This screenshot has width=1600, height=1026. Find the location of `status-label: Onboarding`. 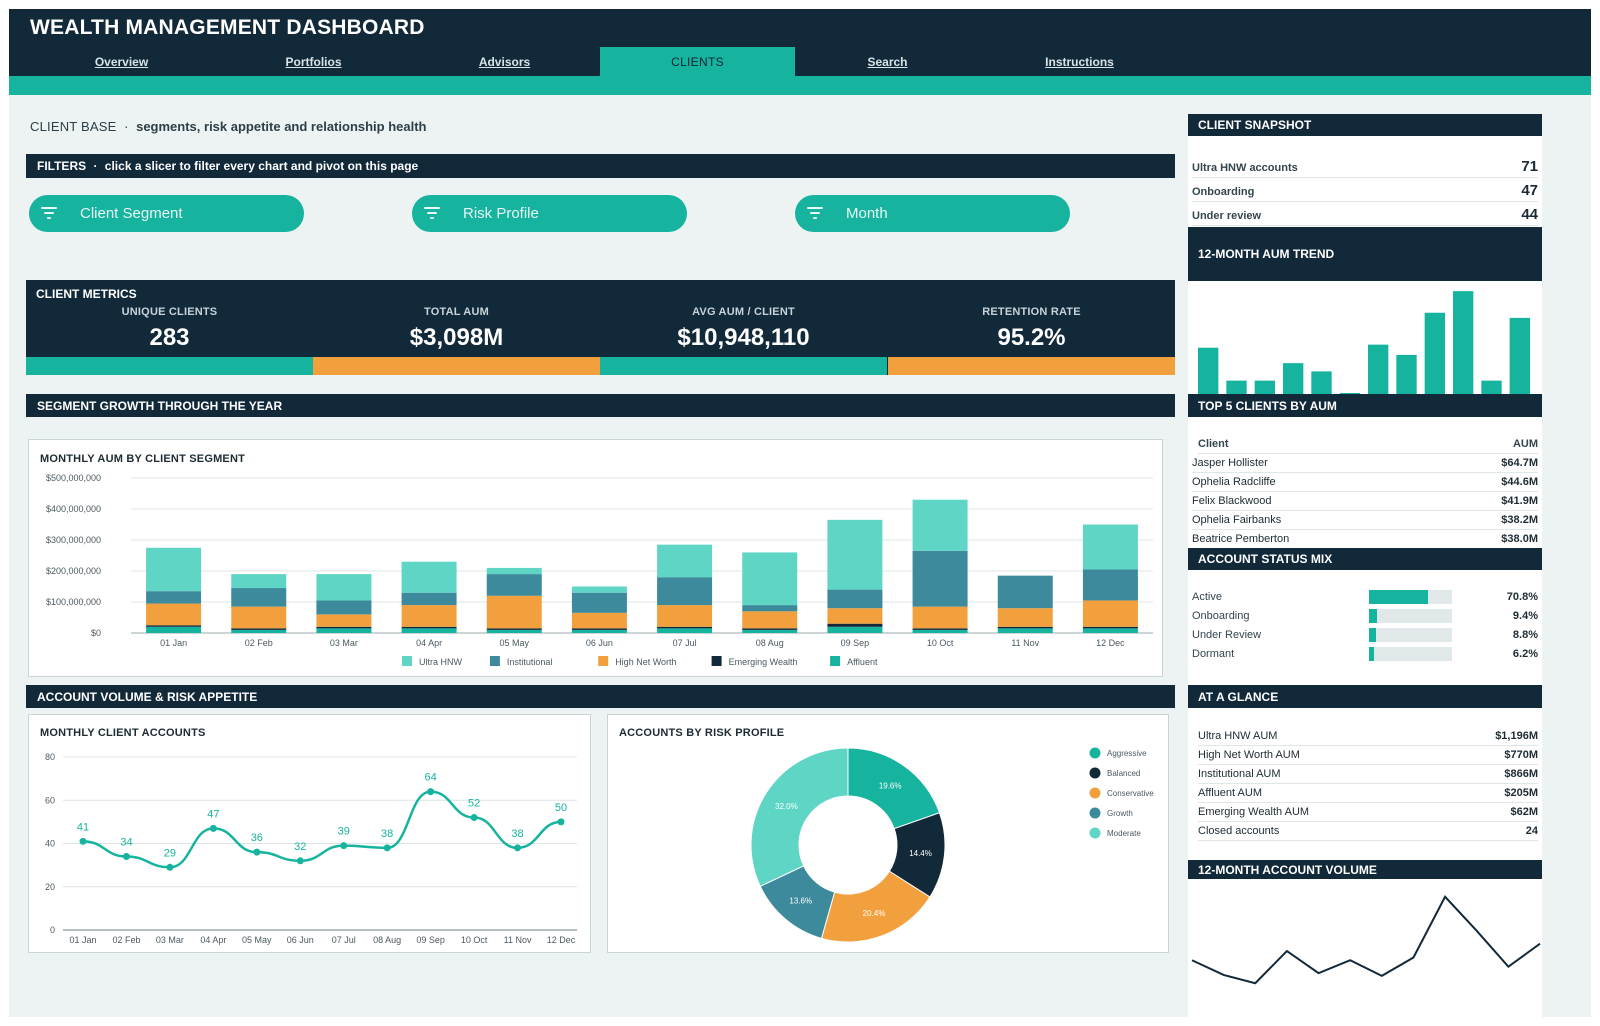

status-label: Onboarding is located at coordinates (1221, 616).